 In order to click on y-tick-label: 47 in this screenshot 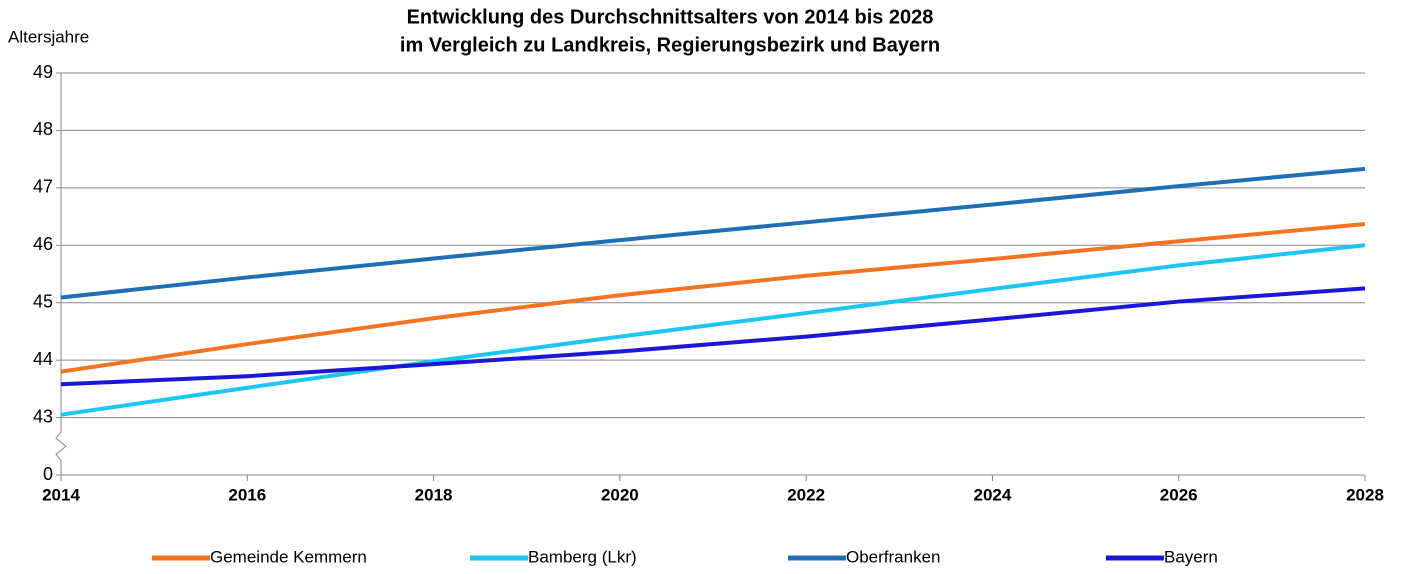, I will do `click(43, 187)`.